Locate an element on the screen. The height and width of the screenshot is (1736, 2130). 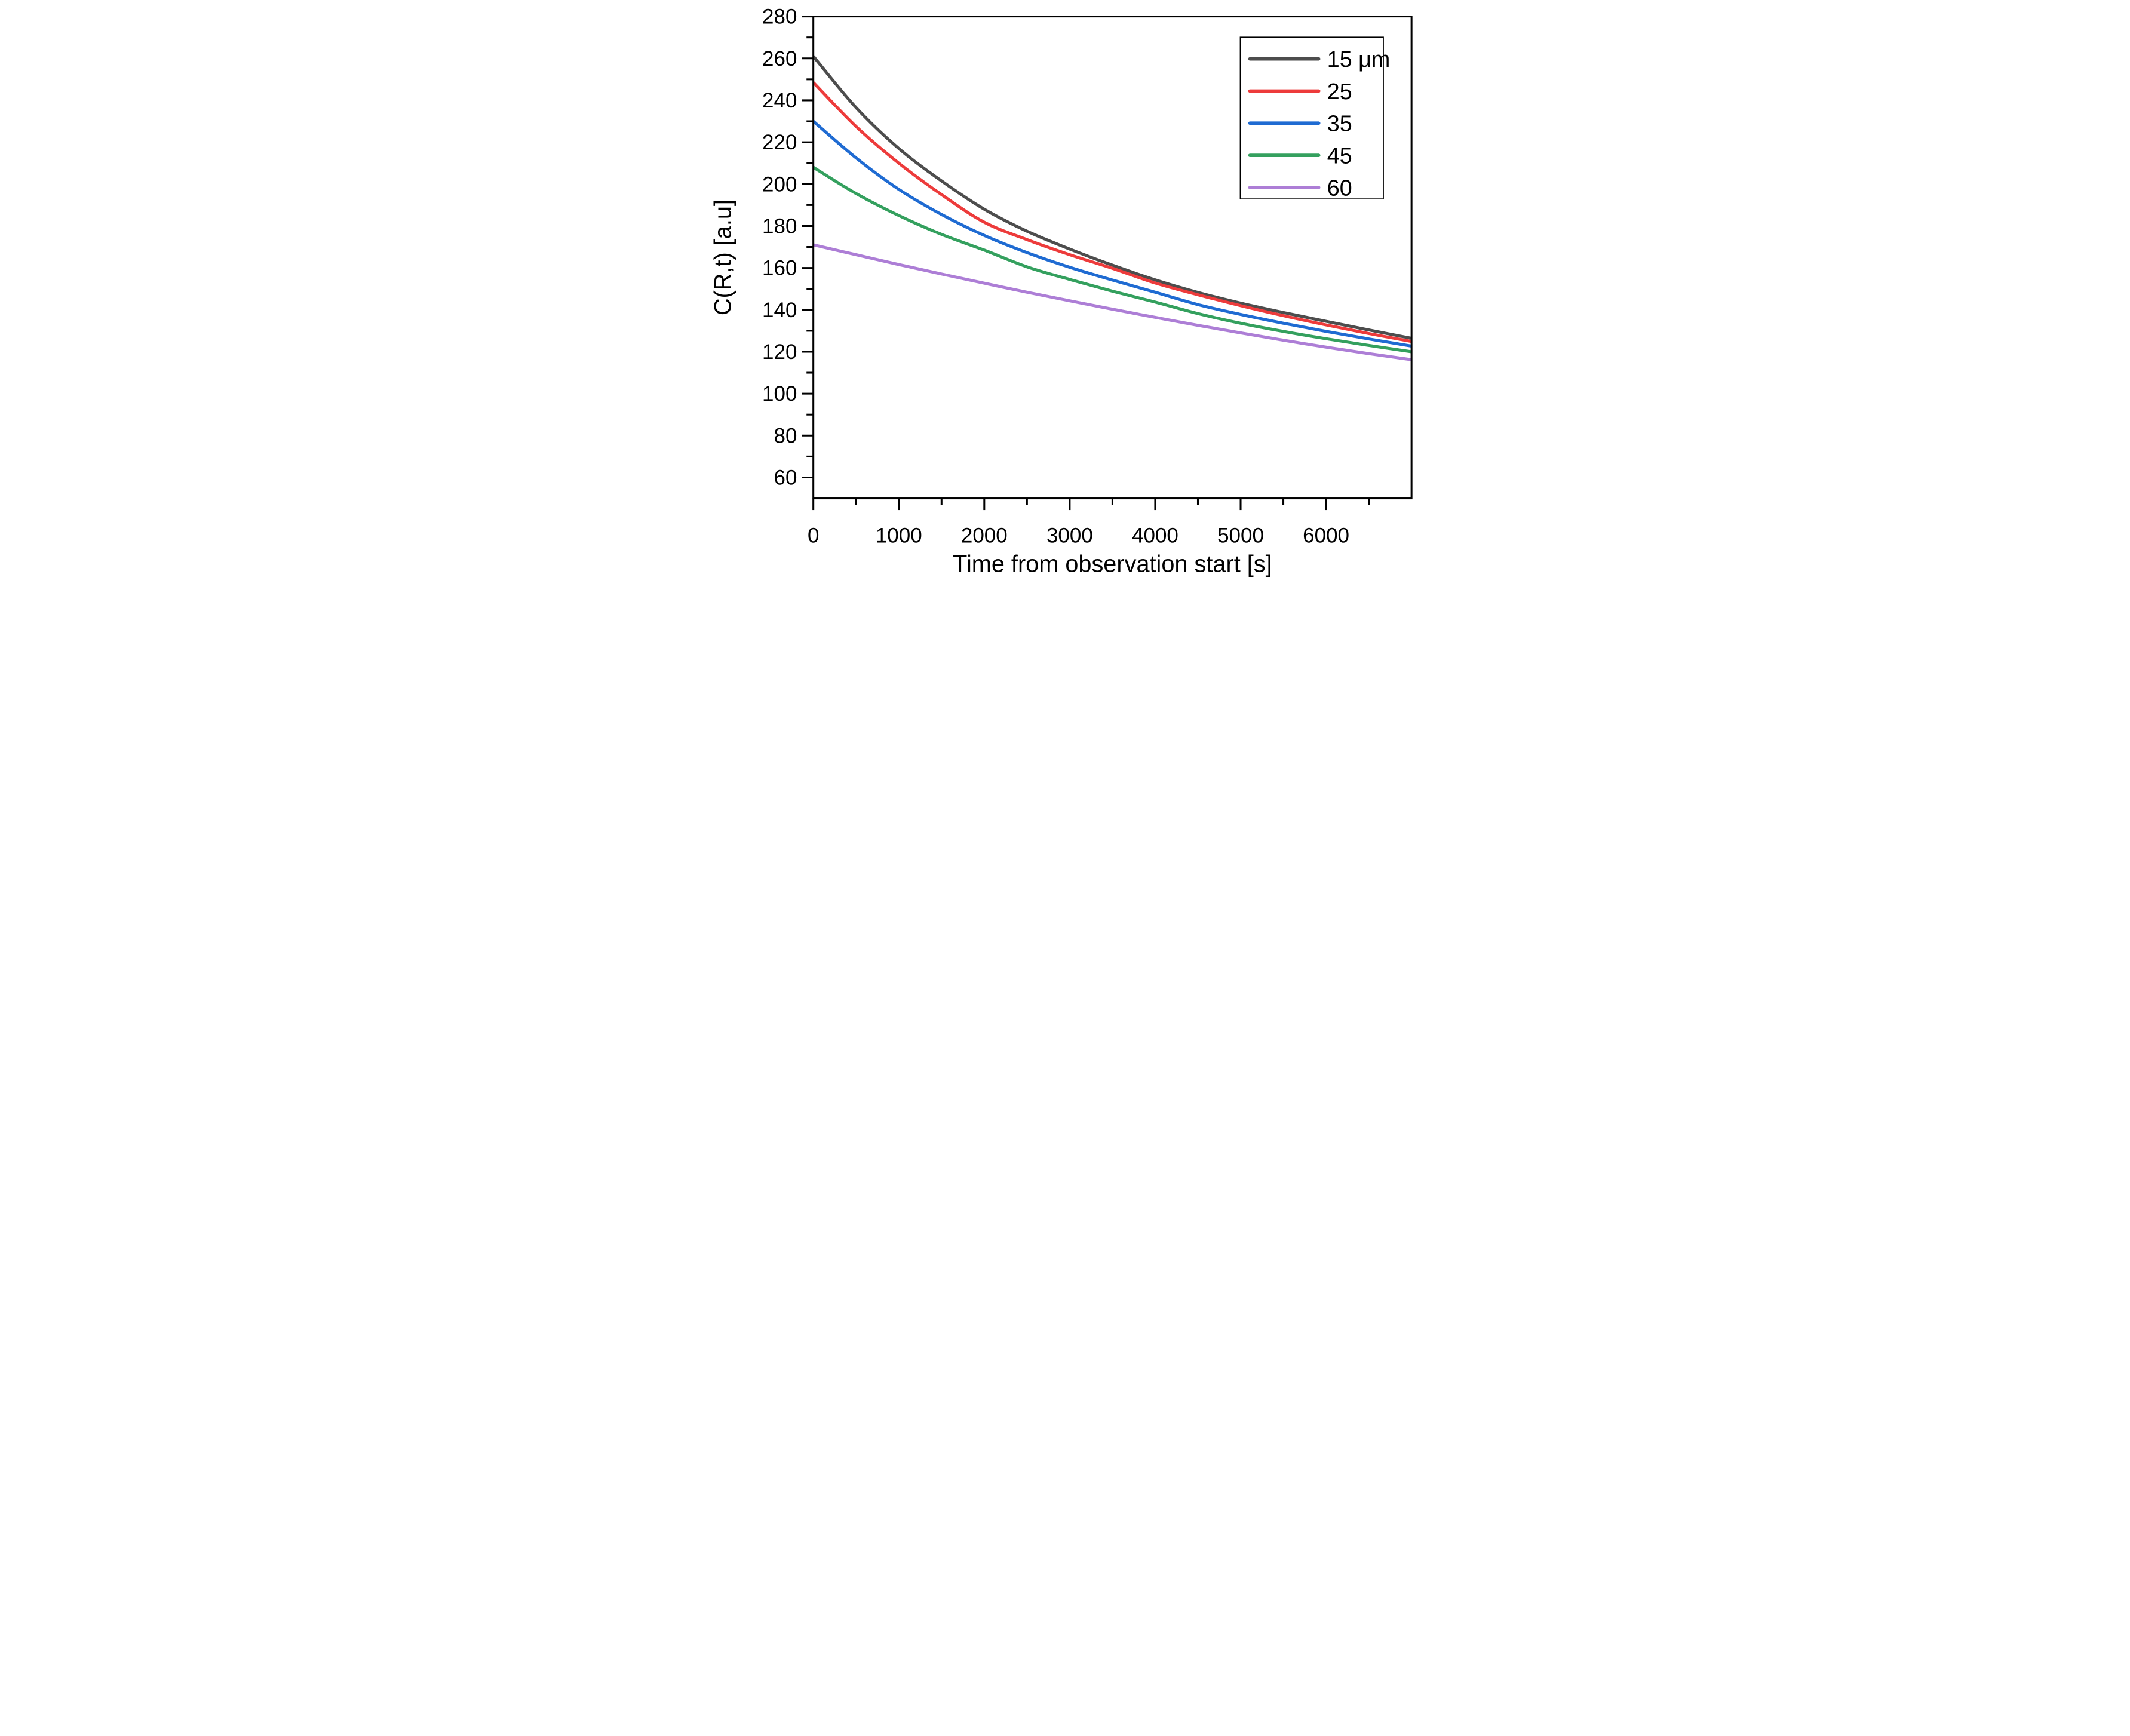
y-axis-title: C(R,t) [a.u] is located at coordinates (723, 257).